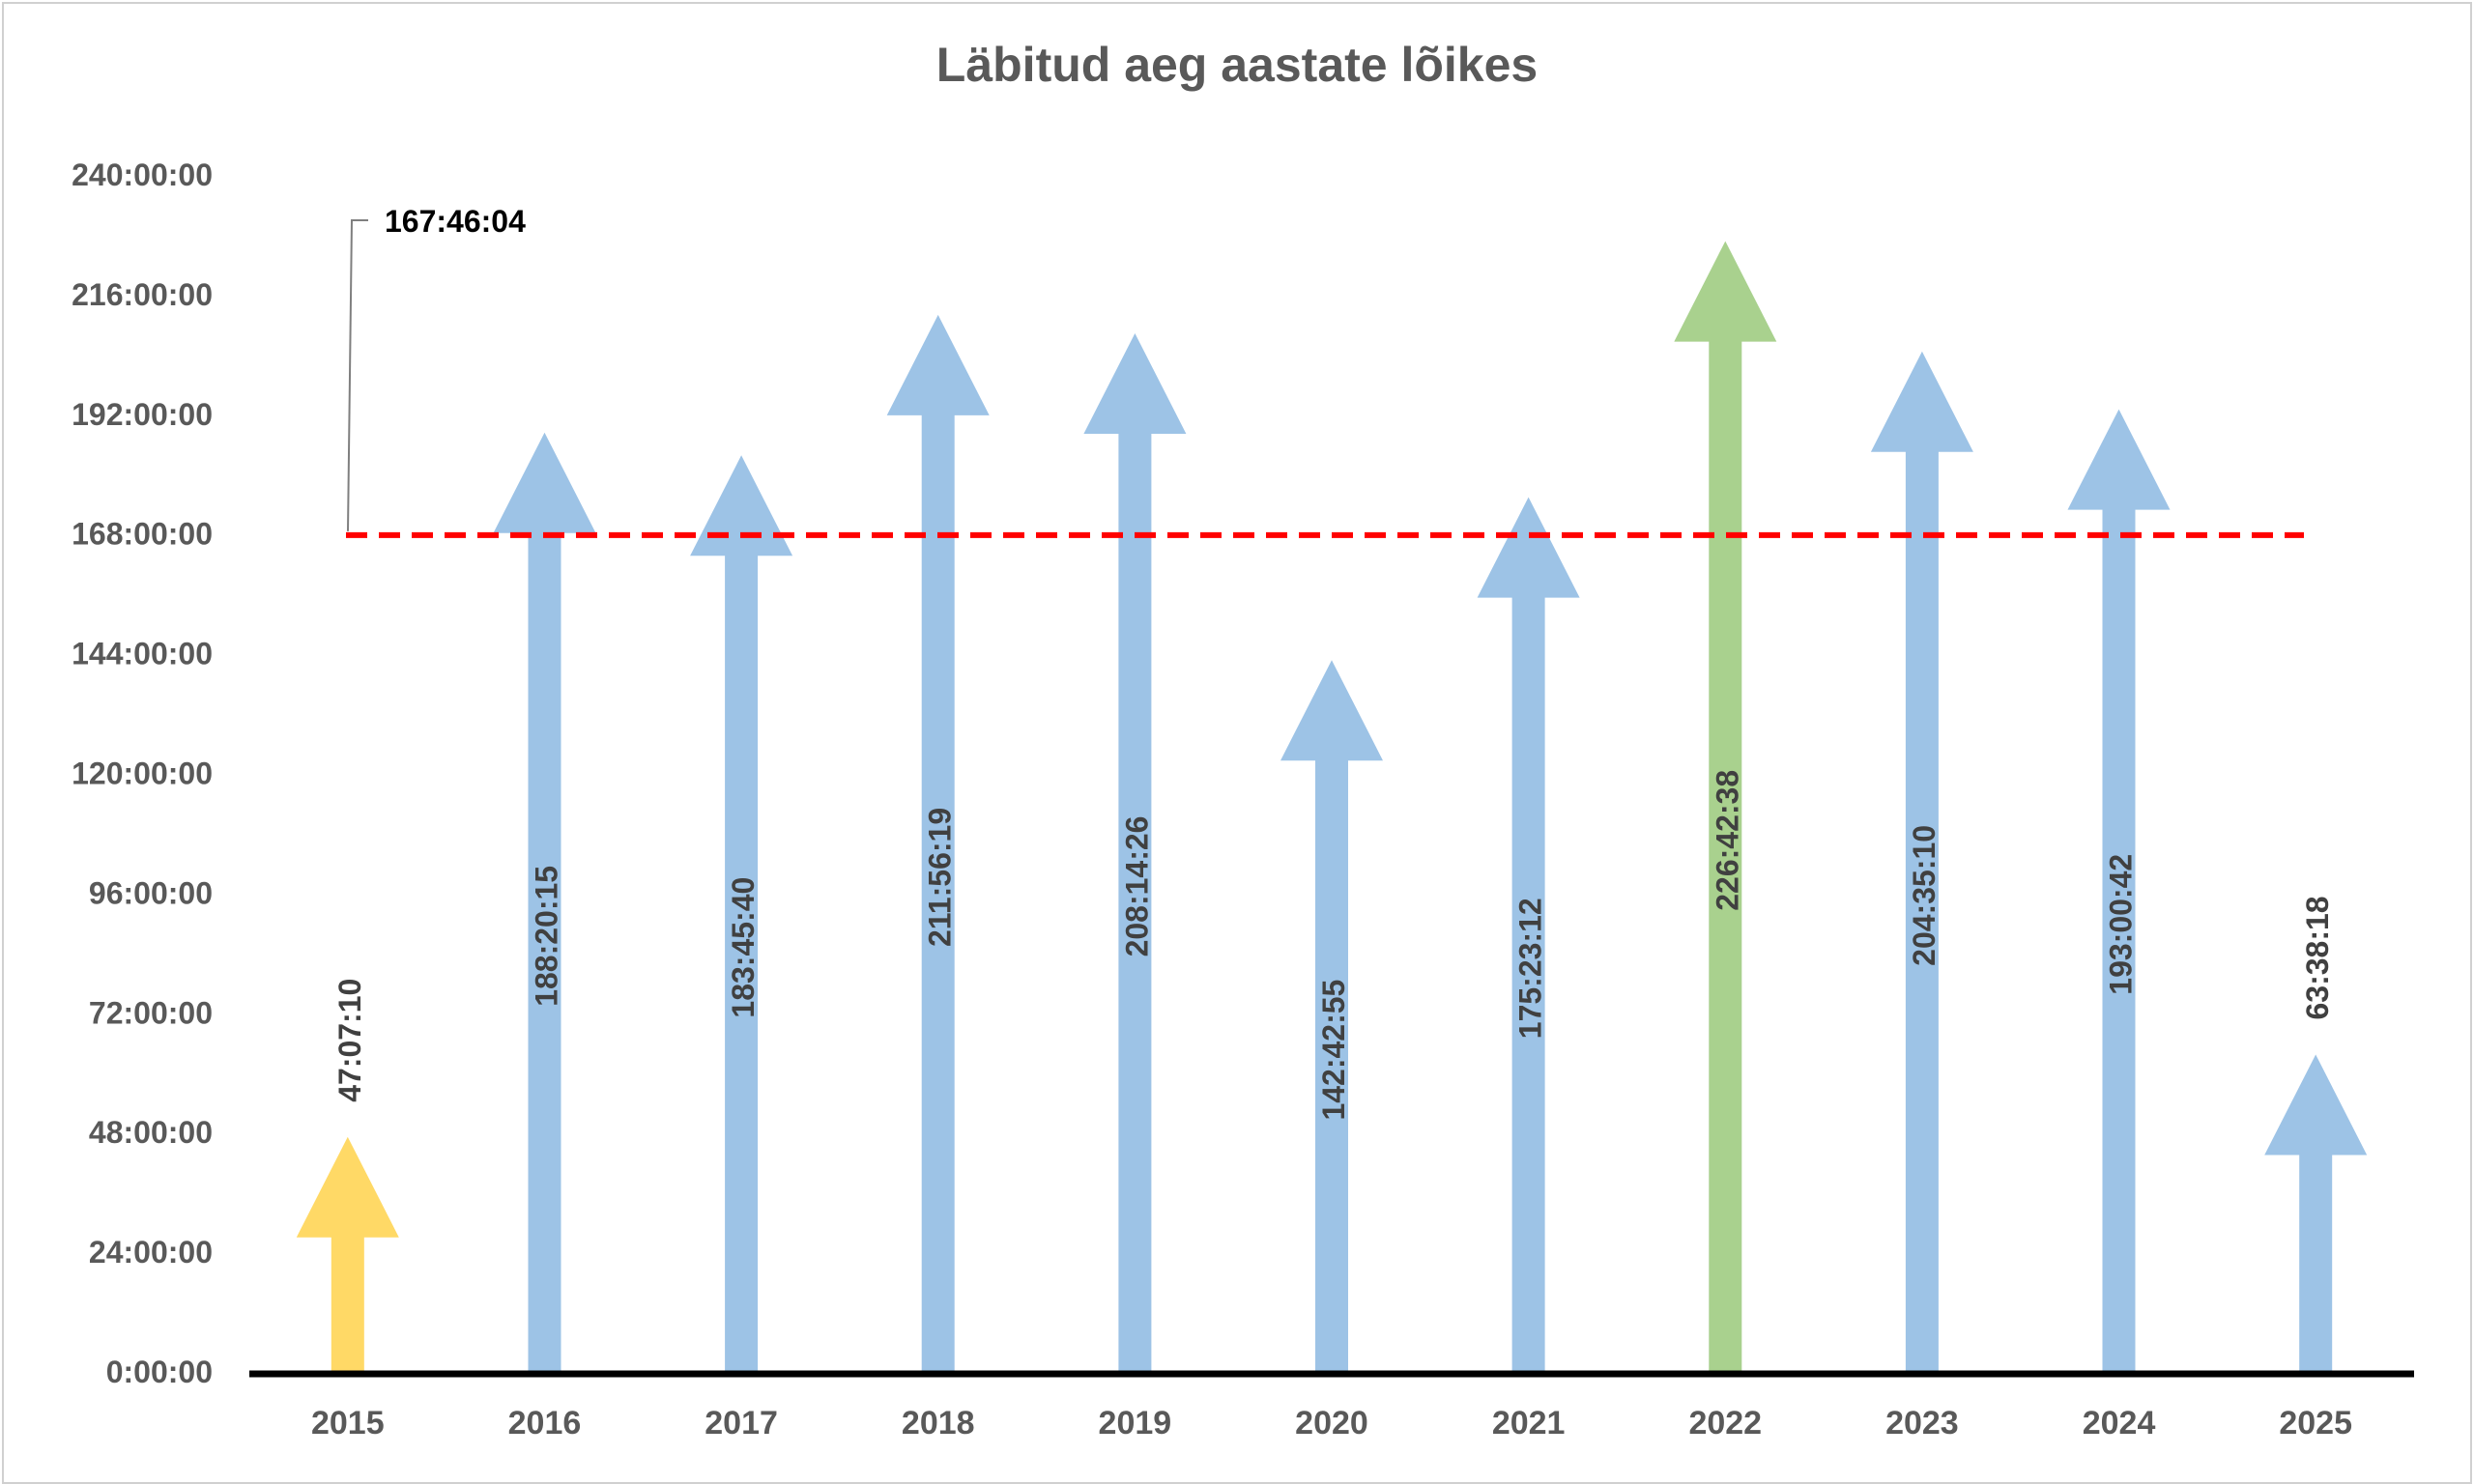  I want to click on data-label-2018: 211:56:19, so click(941, 878).